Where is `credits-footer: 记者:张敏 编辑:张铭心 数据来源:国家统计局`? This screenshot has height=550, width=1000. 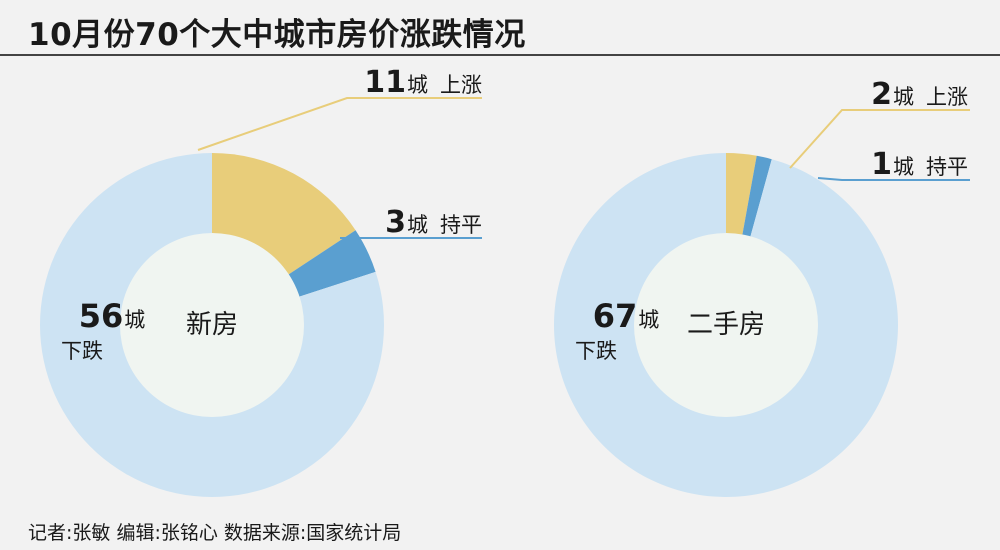
credits-footer: 记者:张敏 编辑:张铭心 数据来源:国家统计局 is located at coordinates (215, 533).